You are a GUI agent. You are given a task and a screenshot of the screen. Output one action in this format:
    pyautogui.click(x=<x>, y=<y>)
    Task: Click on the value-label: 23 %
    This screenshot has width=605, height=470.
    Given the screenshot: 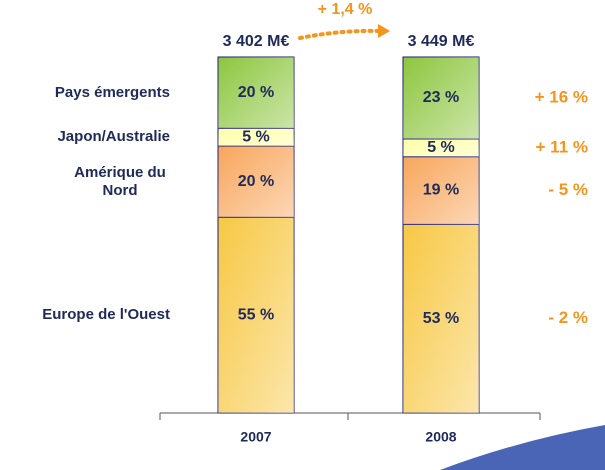 What is the action you would take?
    pyautogui.click(x=441, y=97)
    